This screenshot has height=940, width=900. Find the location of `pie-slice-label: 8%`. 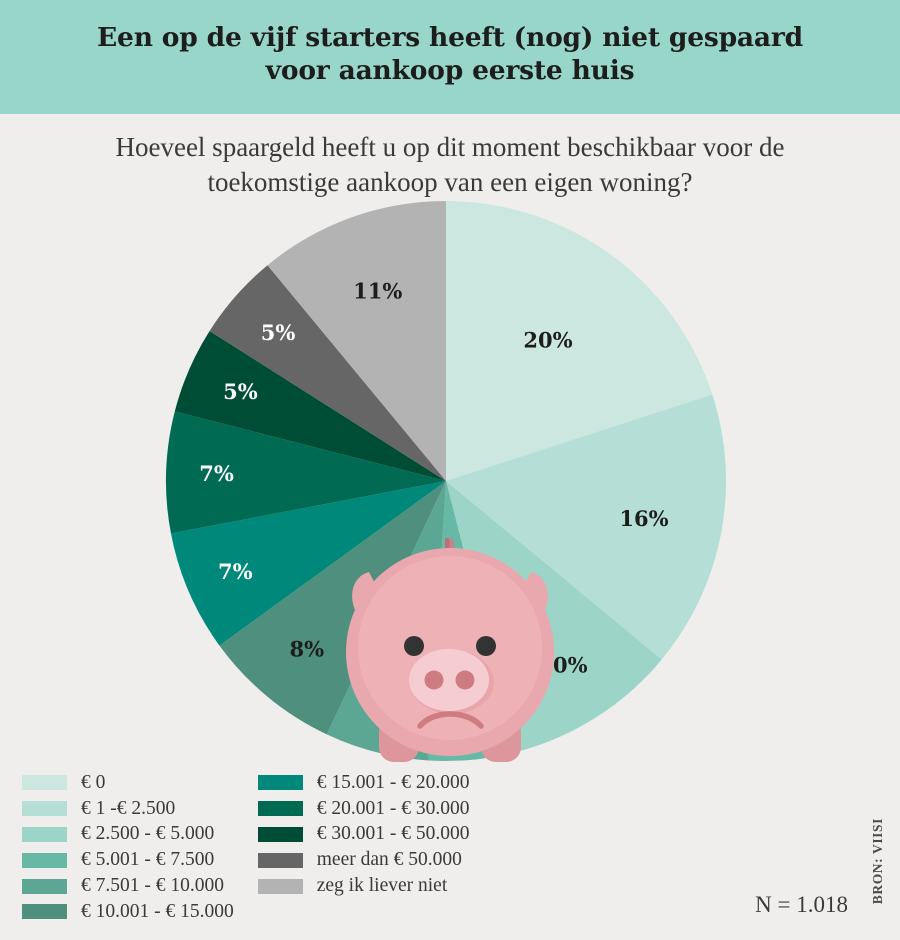

pie-slice-label: 8% is located at coordinates (307, 648).